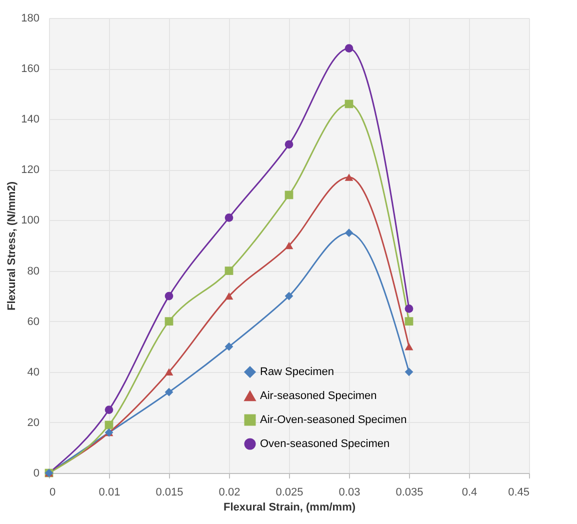 The width and height of the screenshot is (577, 524). Describe the element at coordinates (290, 492) in the screenshot. I see `x-tick-label: 0.025` at that location.